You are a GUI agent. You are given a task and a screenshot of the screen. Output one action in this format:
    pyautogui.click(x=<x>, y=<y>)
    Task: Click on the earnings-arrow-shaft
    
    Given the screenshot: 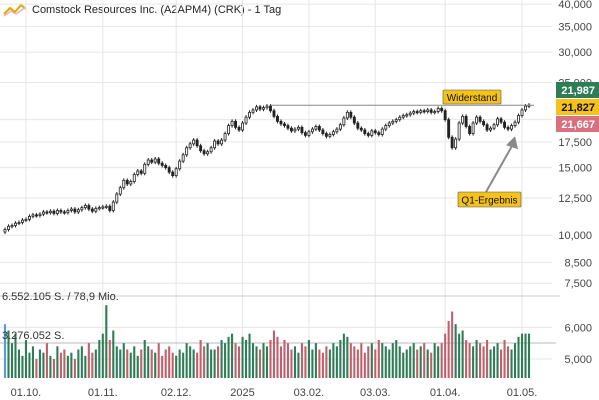 What is the action you would take?
    pyautogui.click(x=499, y=168)
    